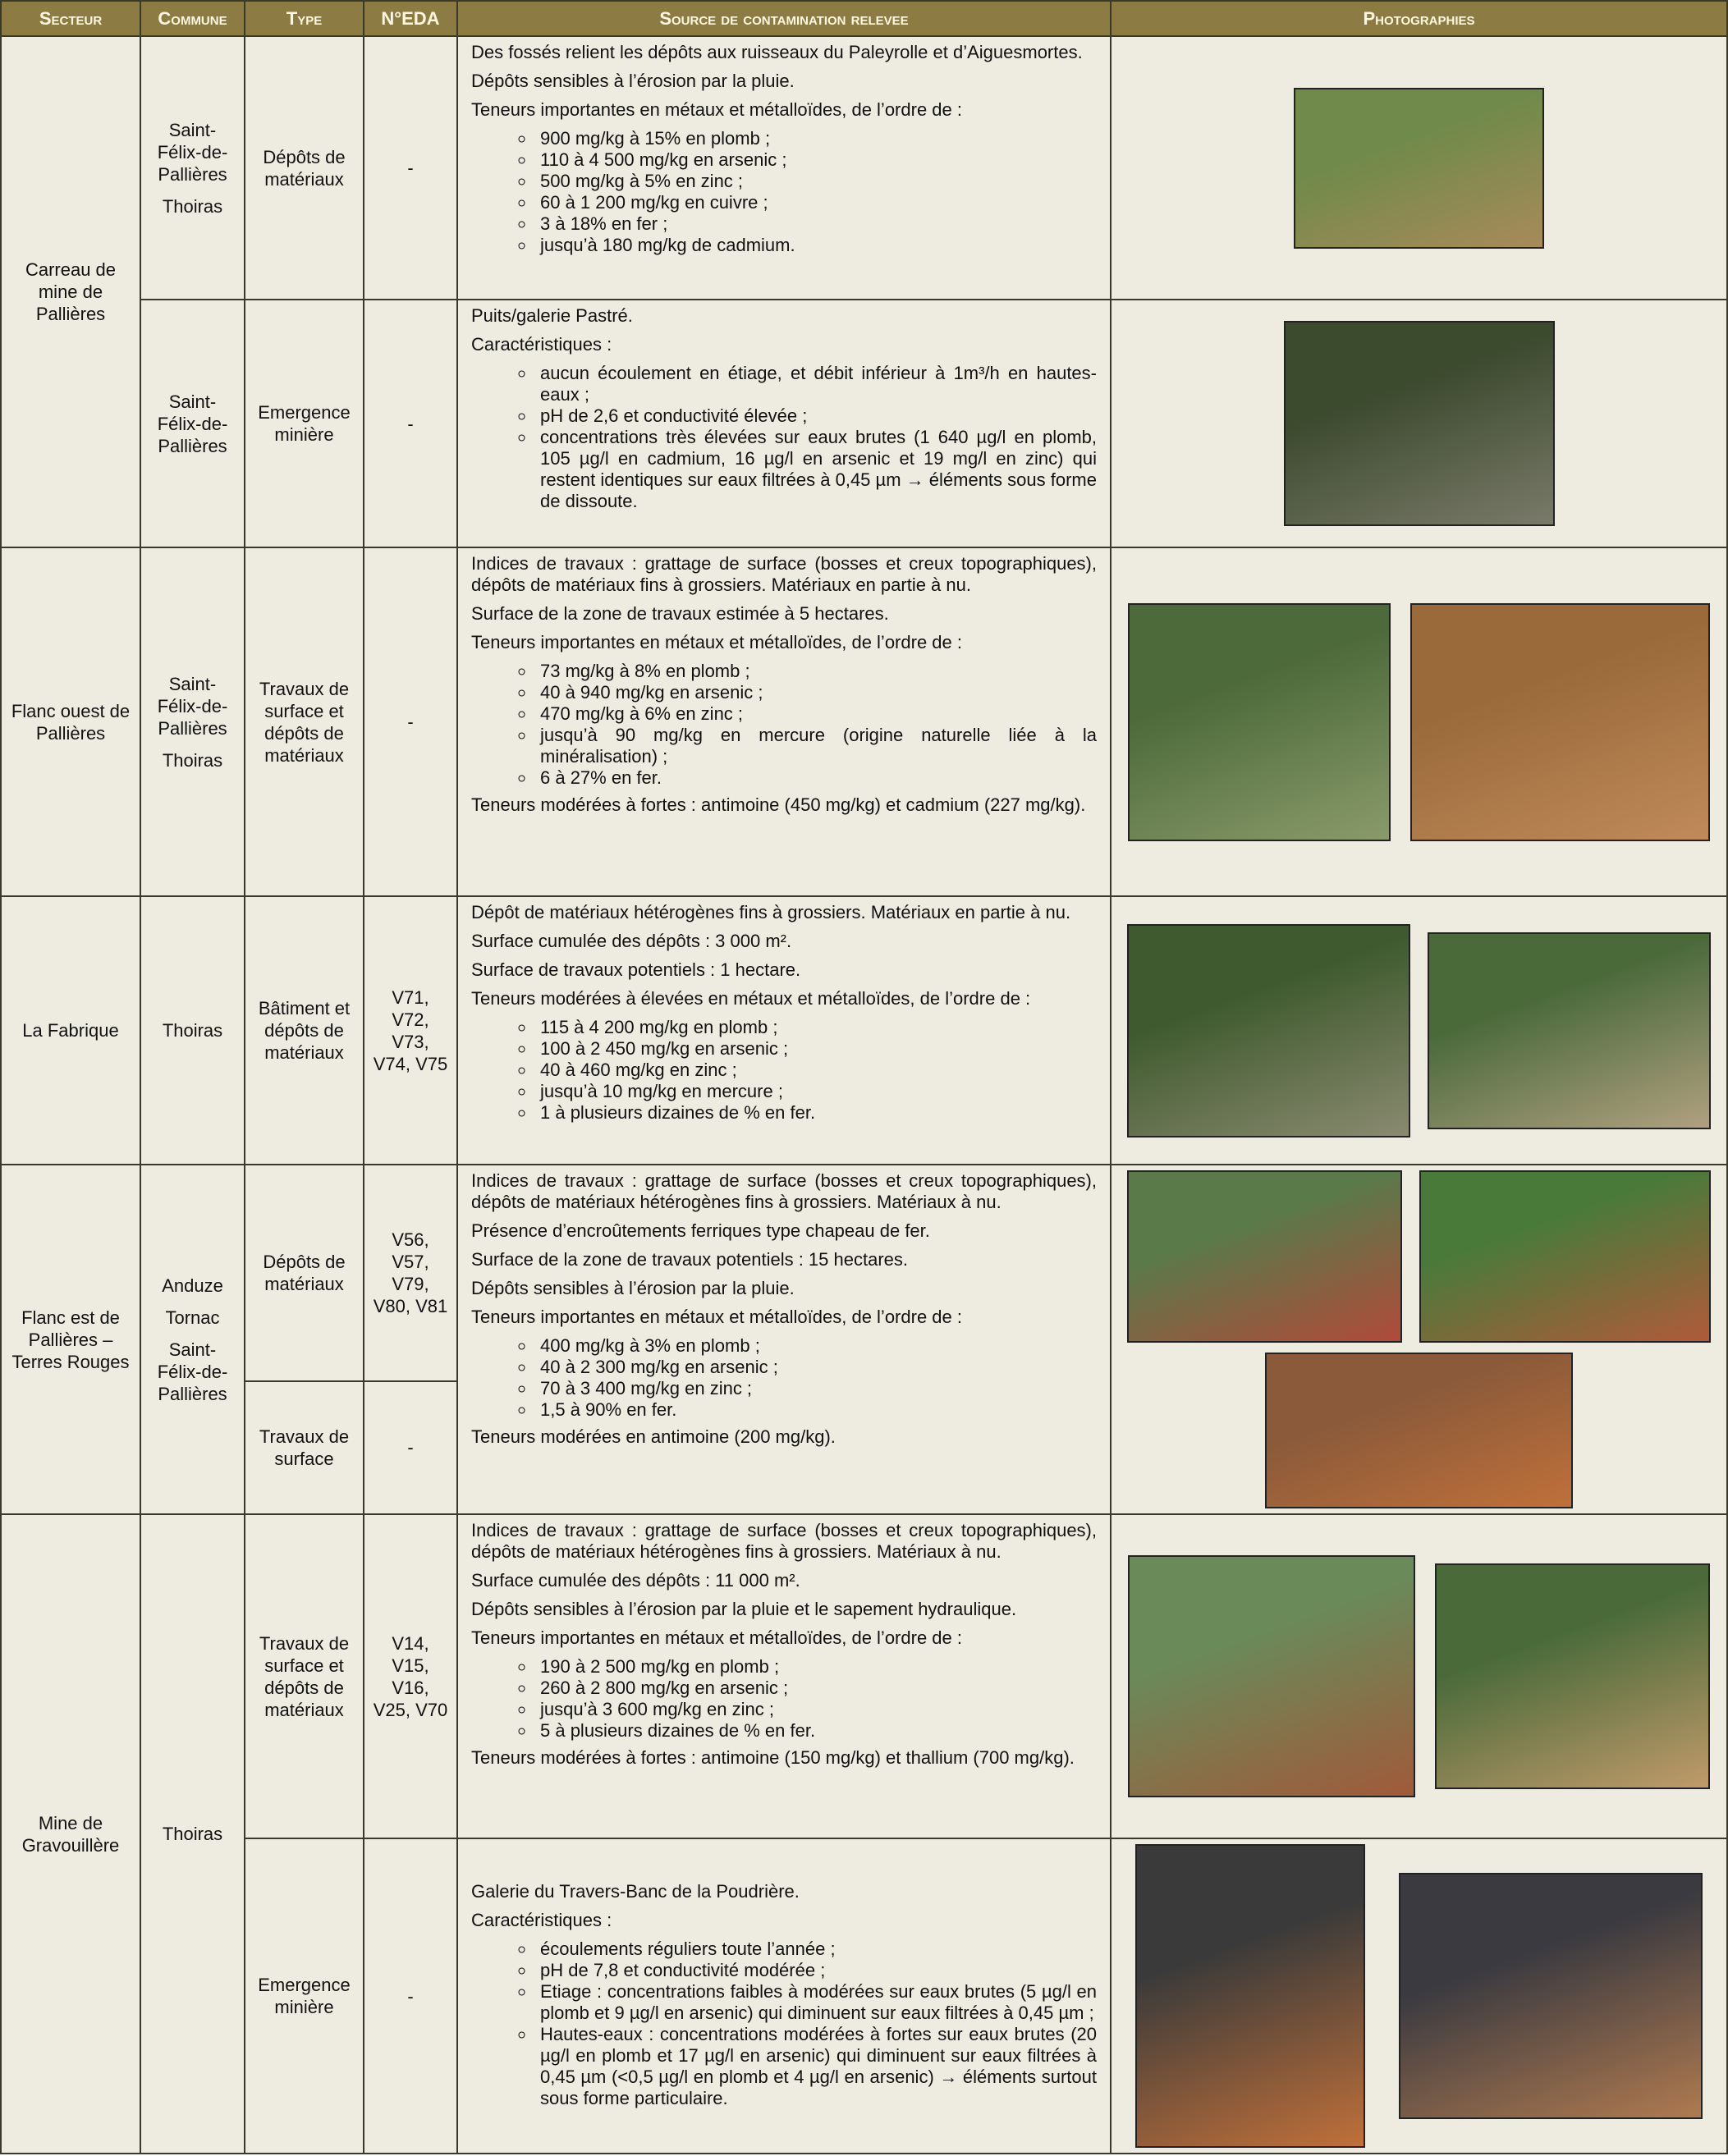  I want to click on bullet-item: 400 mg/kg à 3% en plomb ;, so click(816, 1346).